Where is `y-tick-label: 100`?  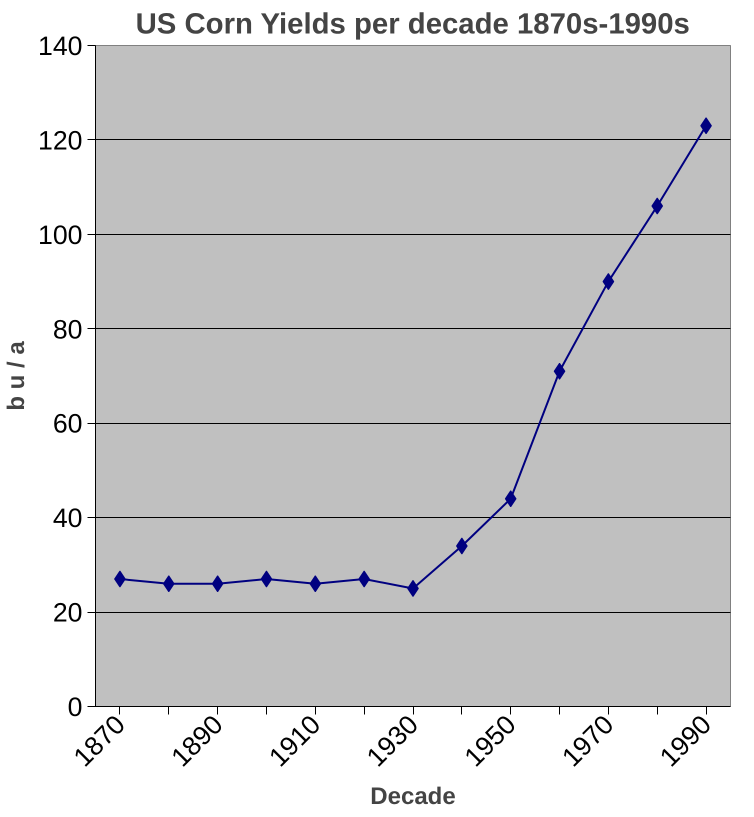
y-tick-label: 100 is located at coordinates (60, 235).